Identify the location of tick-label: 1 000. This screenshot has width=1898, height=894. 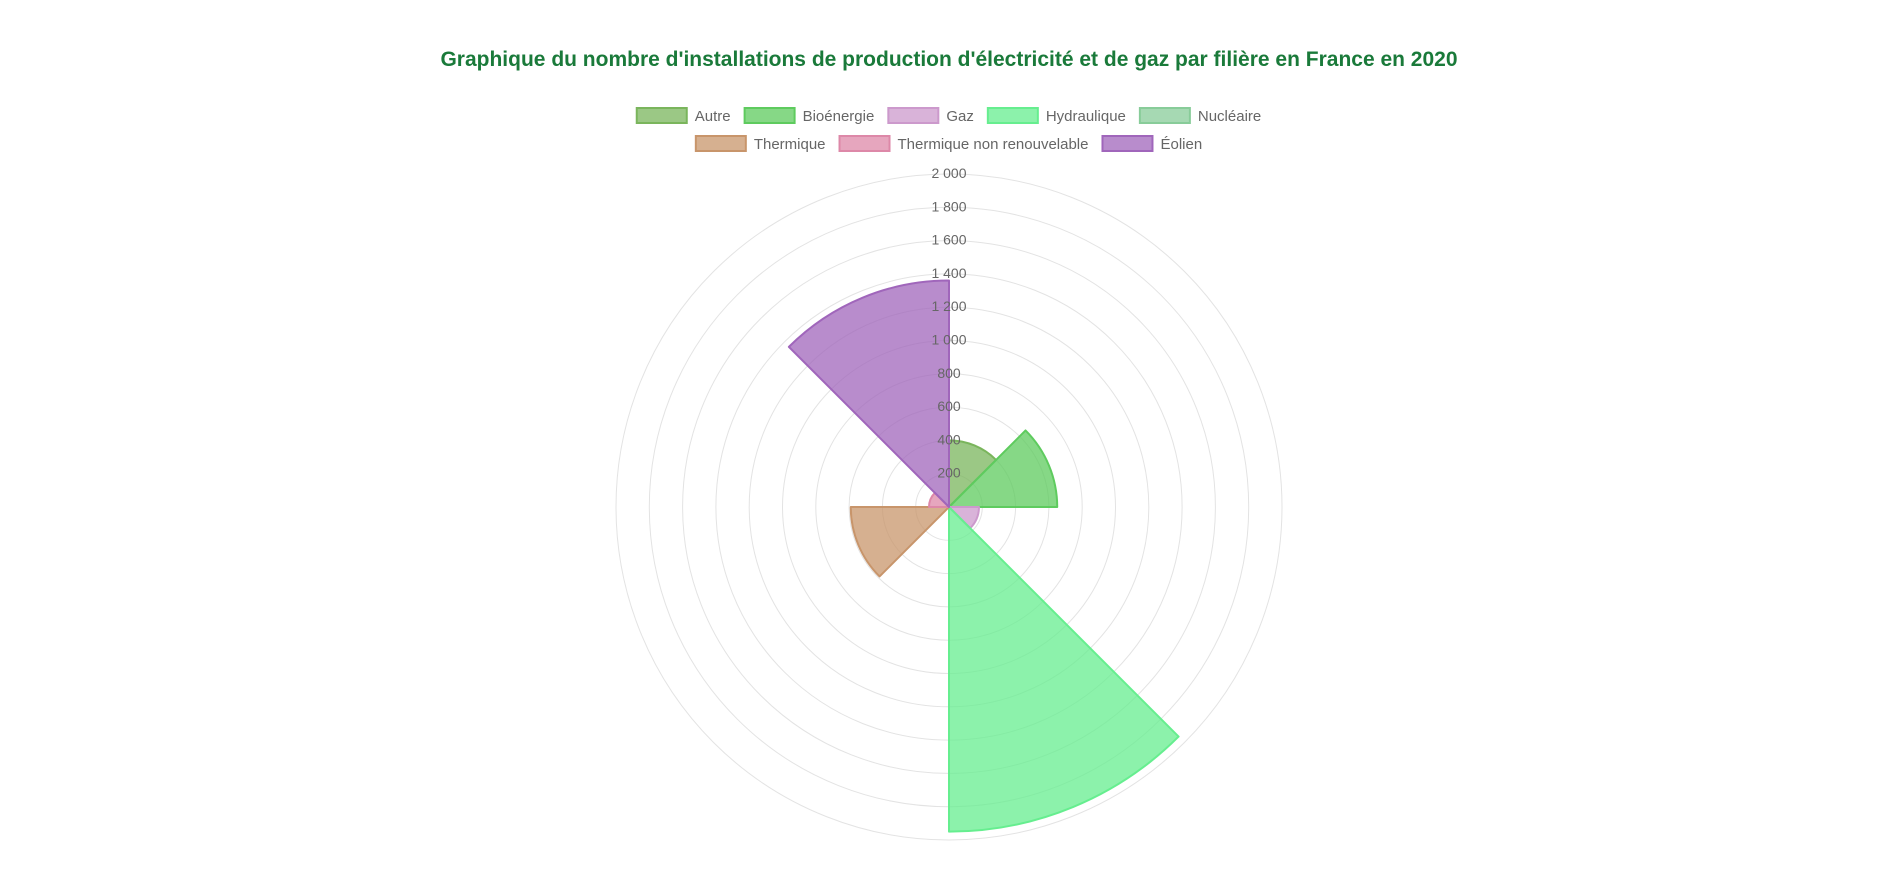
(948, 340).